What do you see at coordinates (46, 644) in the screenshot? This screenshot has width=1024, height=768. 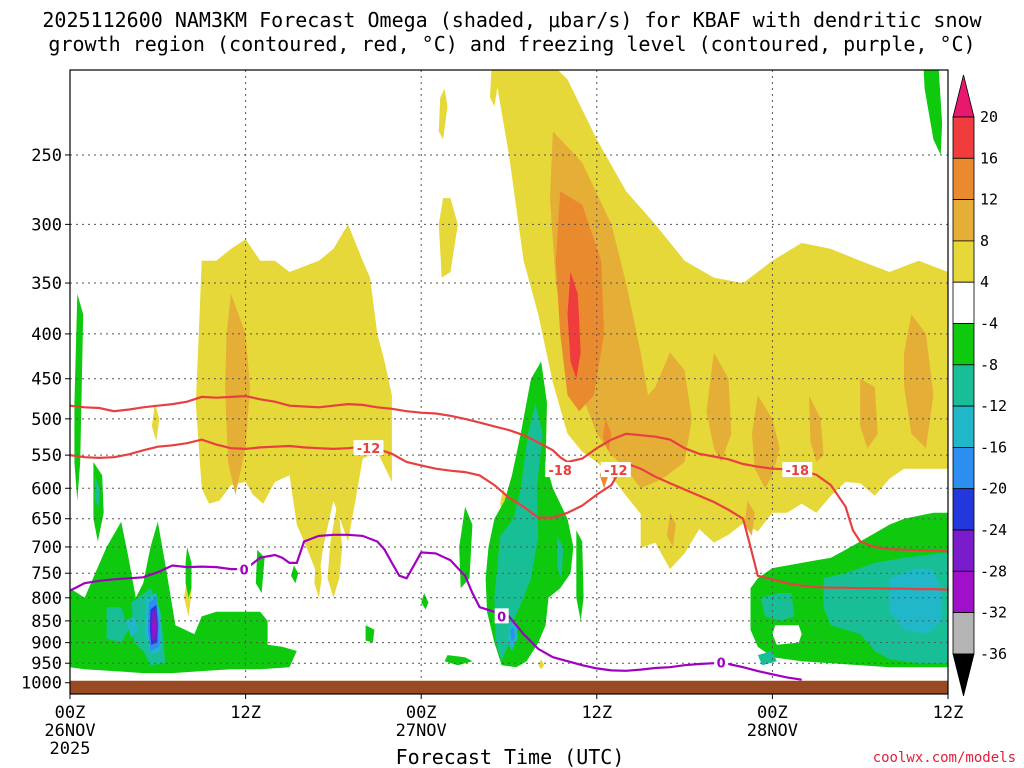 I see `y-tick-label-900: 900` at bounding box center [46, 644].